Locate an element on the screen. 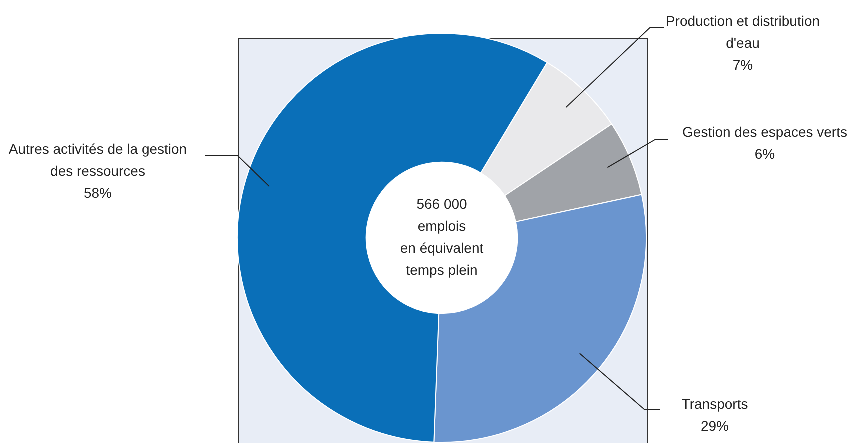  text: 566 000 emplois en équivalent temps plein is located at coordinates (442, 237).